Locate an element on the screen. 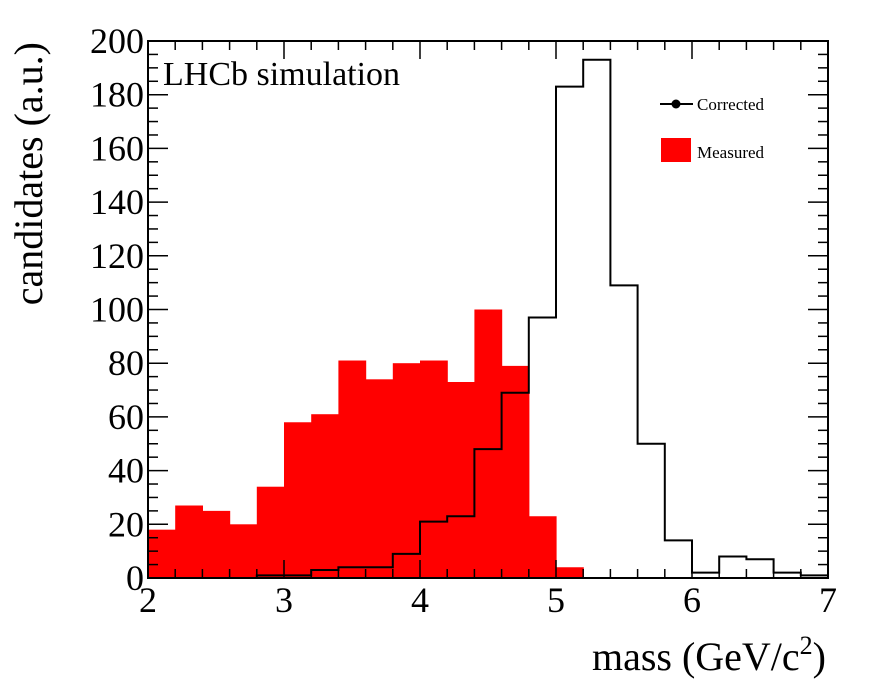 This screenshot has width=872, height=689. x-tick-label: 4 is located at coordinates (420, 600).